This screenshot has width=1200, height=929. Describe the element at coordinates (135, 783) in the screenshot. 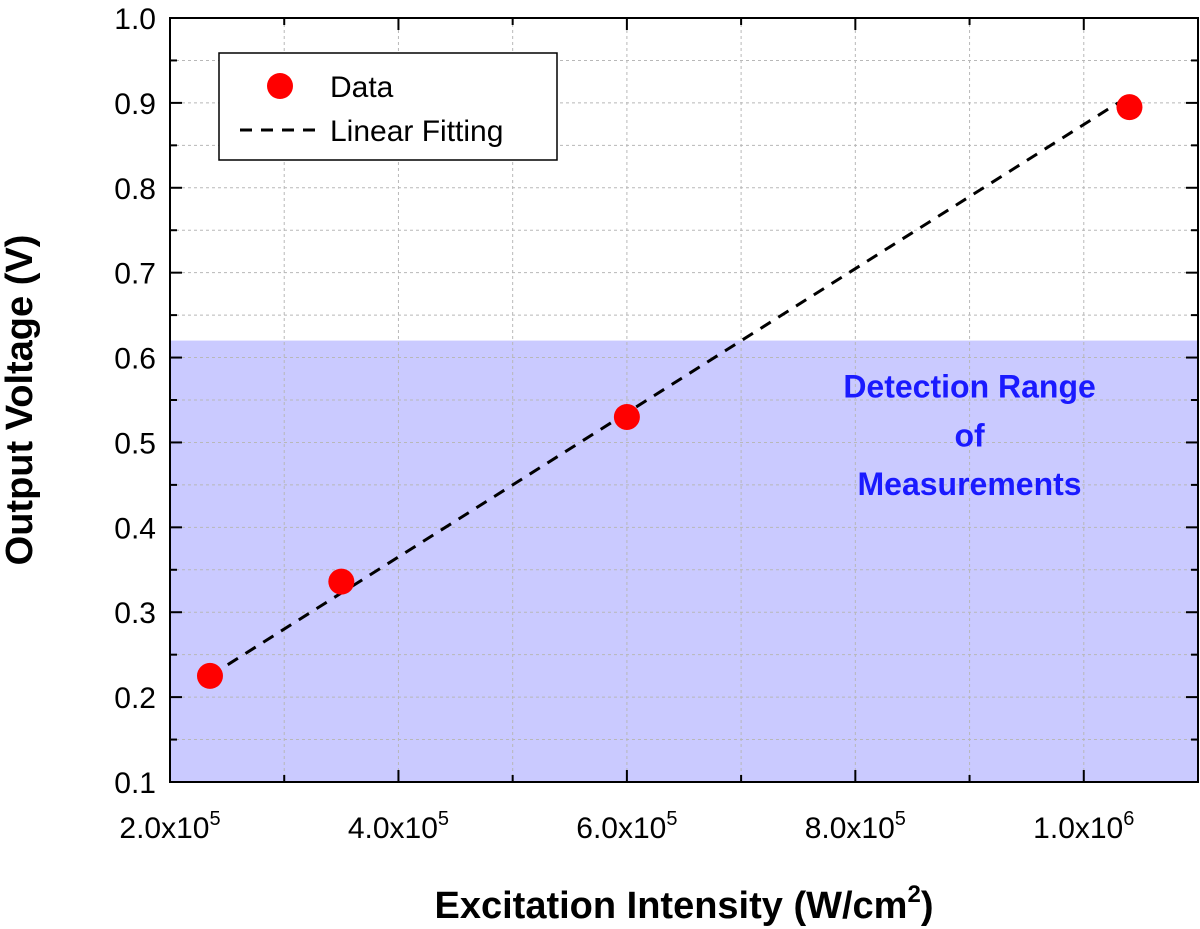

I see `y-tick-label: 0.1` at that location.